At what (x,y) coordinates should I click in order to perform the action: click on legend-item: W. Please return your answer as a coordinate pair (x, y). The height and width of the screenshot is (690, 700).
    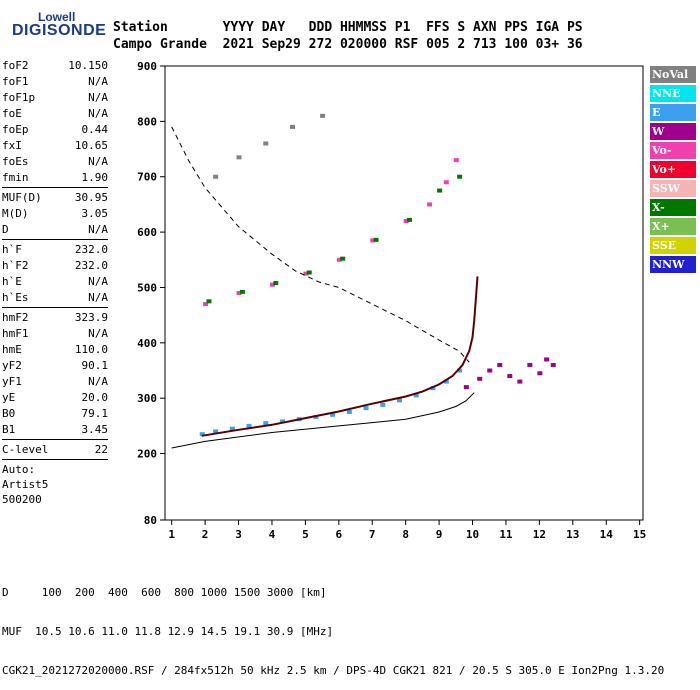
    Looking at the image, I should click on (673, 131).